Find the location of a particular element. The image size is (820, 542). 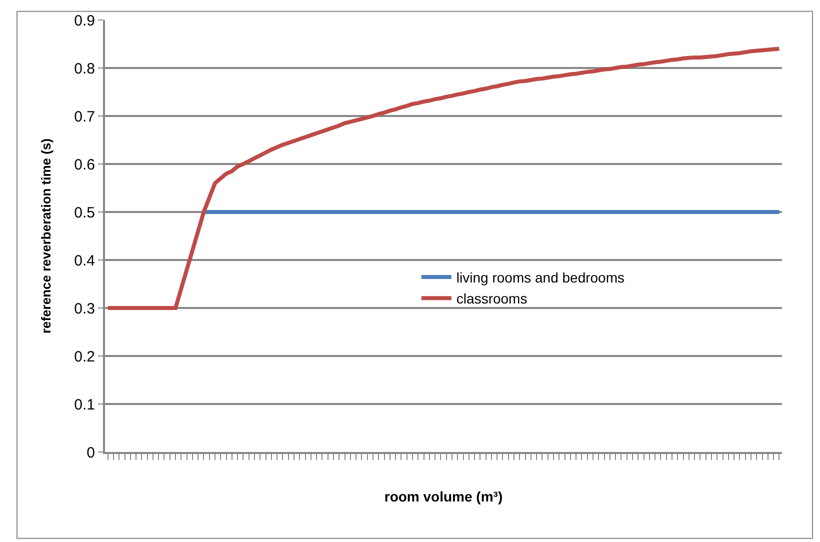

y-tick-label: 0.4 is located at coordinates (84, 261).